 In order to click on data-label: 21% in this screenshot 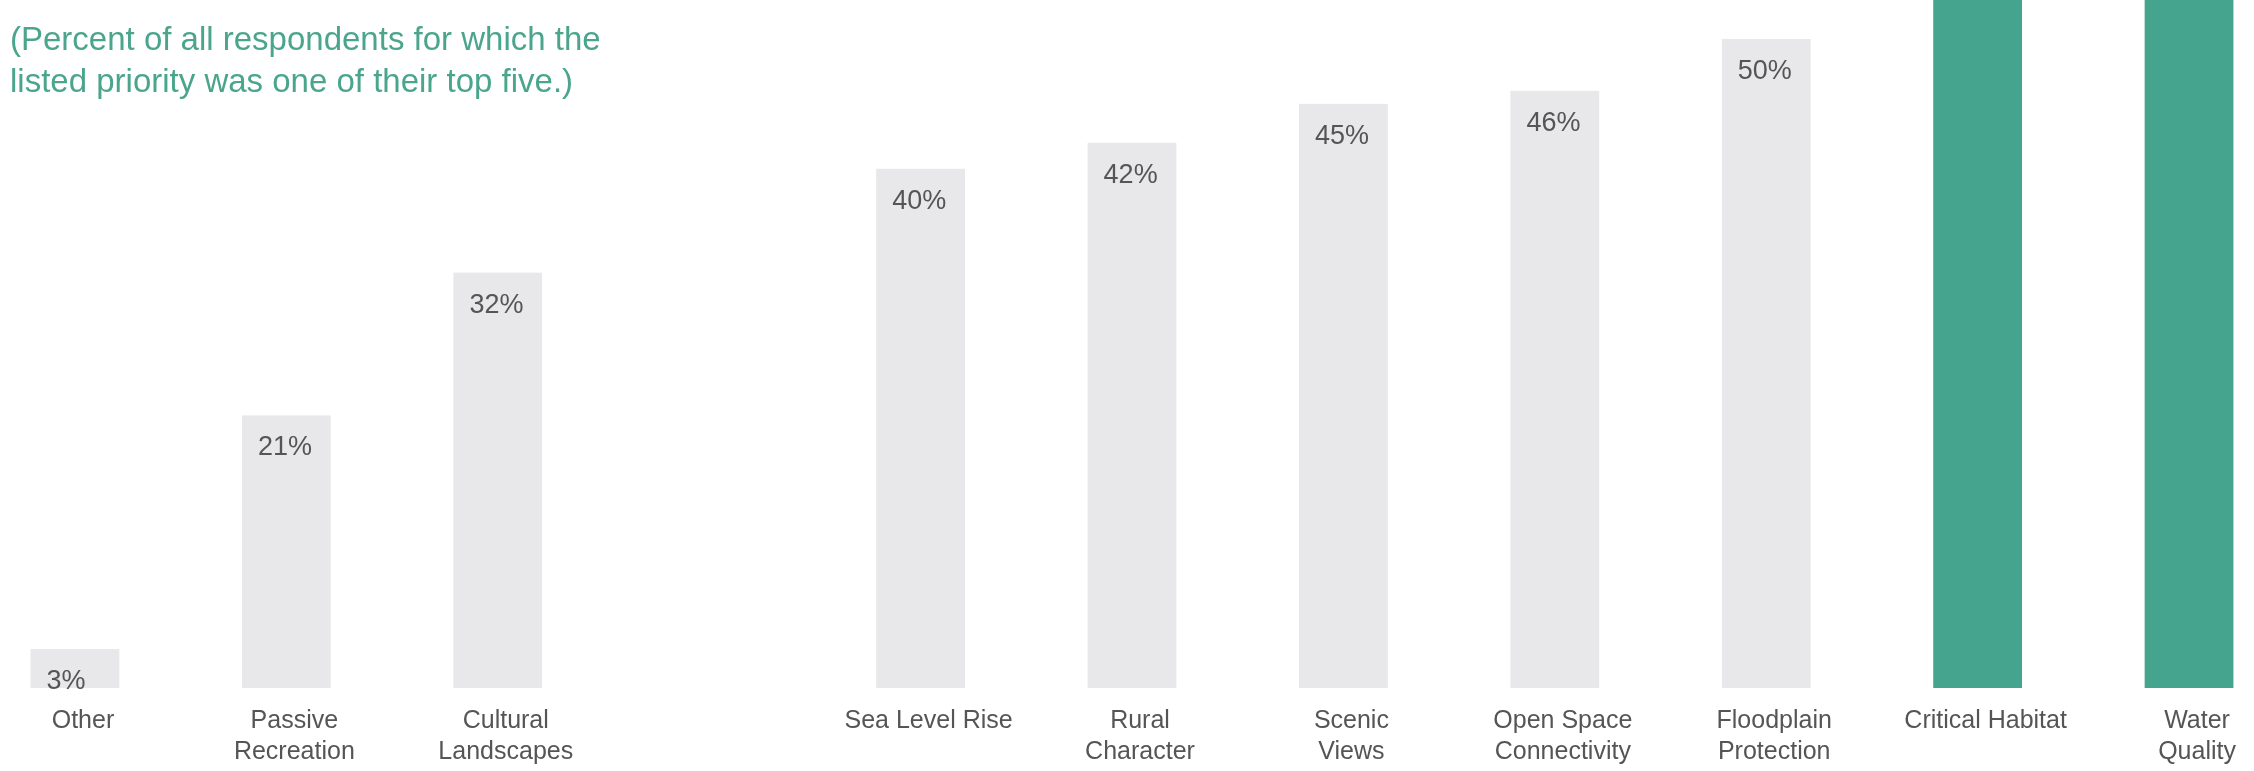, I will do `click(285, 446)`.